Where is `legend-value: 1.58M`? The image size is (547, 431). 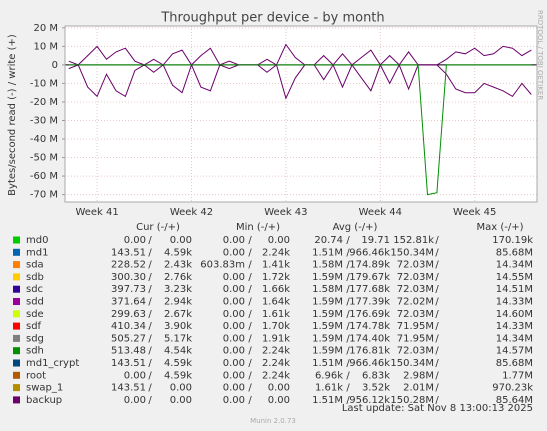
legend-value: 1.58M is located at coordinates (327, 289).